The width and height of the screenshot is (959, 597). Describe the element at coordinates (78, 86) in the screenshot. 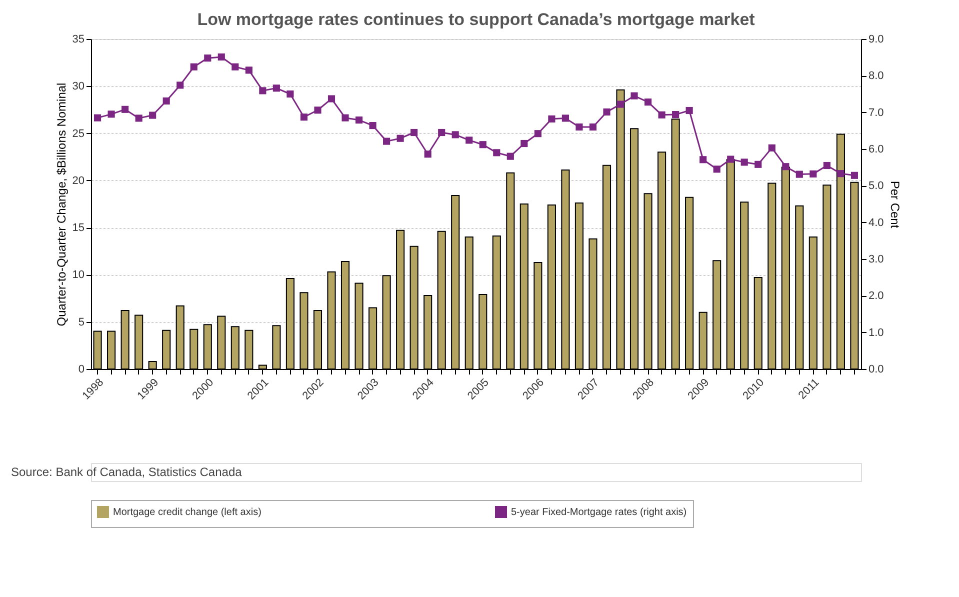

I see `y-tick-label: 30` at that location.